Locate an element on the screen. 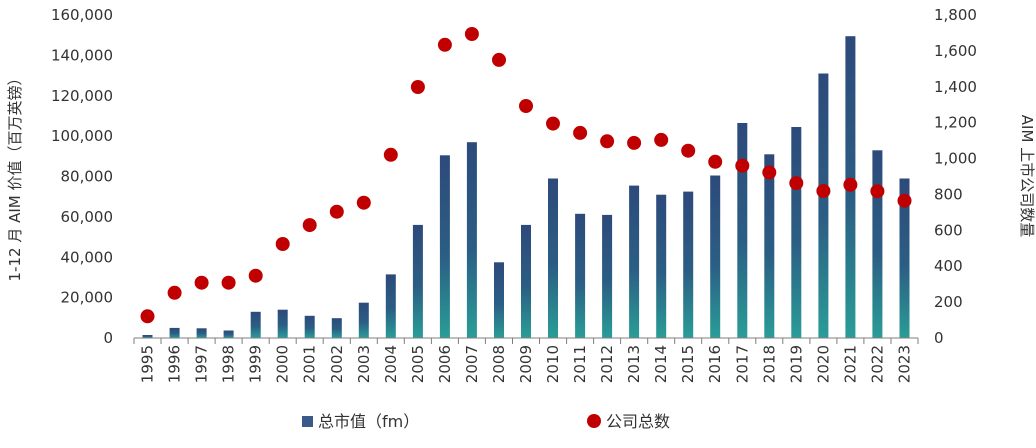 The image size is (1036, 448). x-tick-label: 2004 is located at coordinates (391, 364).